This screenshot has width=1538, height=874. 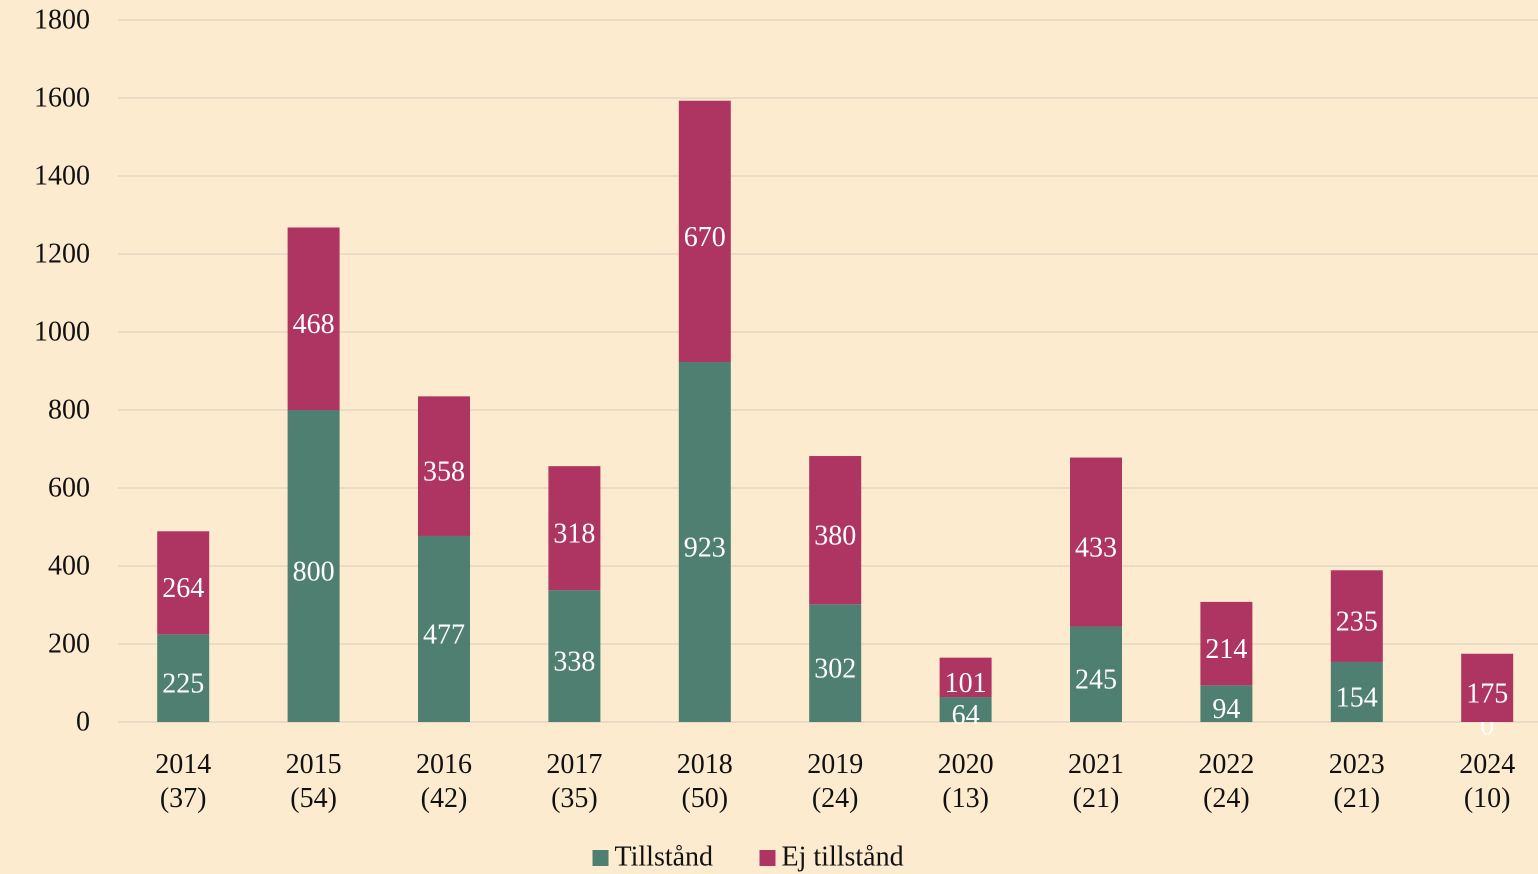 I want to click on y-tick-label: 200, so click(x=69, y=643).